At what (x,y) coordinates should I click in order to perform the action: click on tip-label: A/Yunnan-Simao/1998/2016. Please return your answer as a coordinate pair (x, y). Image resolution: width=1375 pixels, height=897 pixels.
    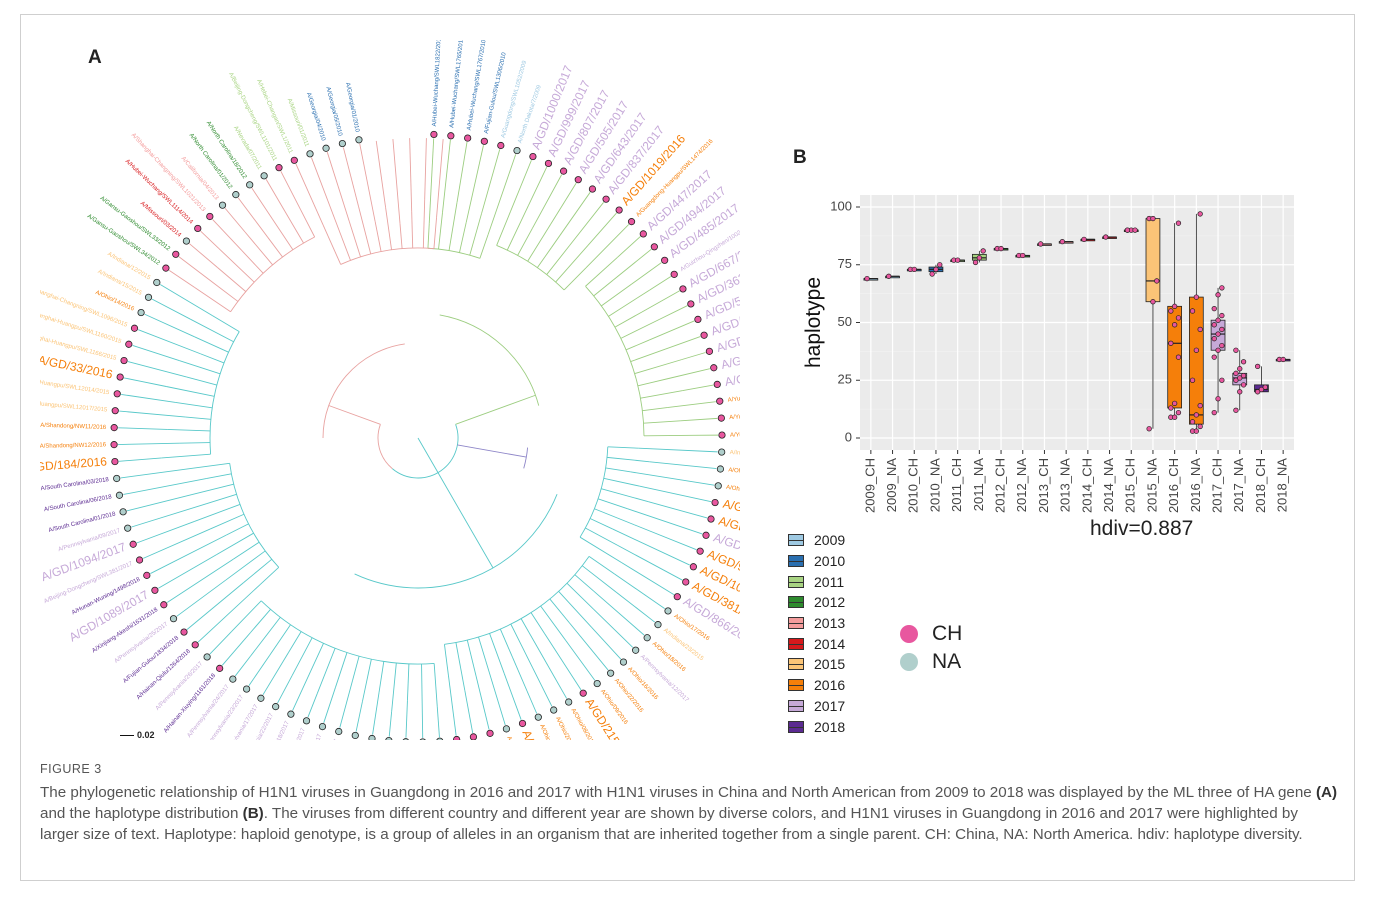
    Looking at the image, I should click on (733, 396).